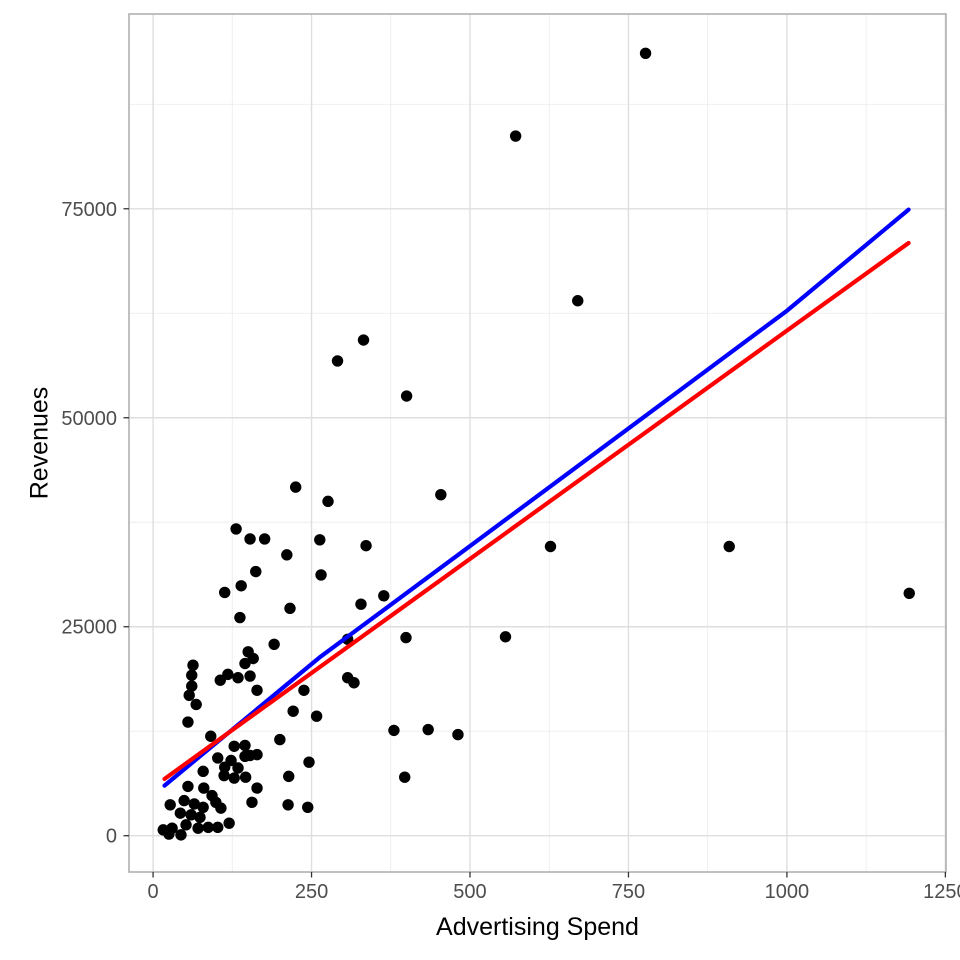 This screenshot has height=960, width=960. Describe the element at coordinates (153, 892) in the screenshot. I see `x-tick-label: 0` at that location.